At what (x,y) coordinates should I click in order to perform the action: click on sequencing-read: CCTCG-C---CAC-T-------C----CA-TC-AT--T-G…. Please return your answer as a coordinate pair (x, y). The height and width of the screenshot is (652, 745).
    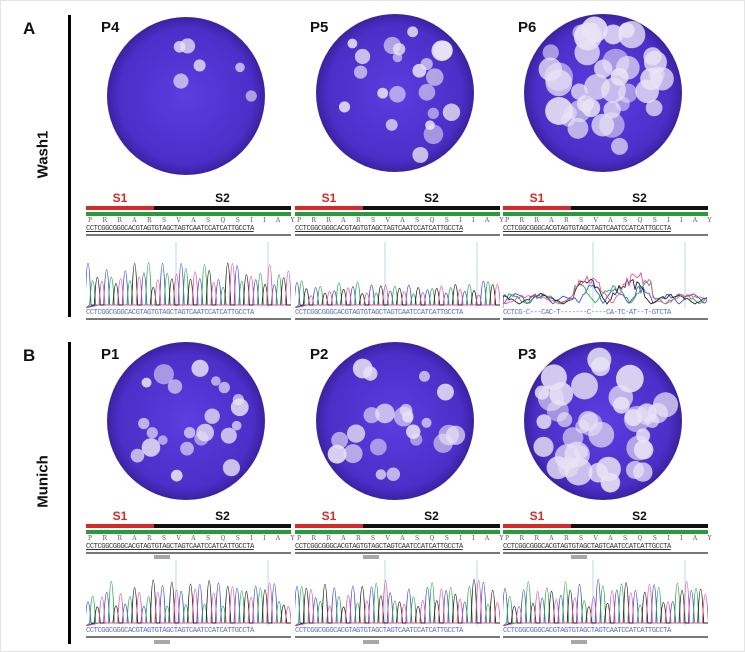
    Looking at the image, I should click on (605, 314).